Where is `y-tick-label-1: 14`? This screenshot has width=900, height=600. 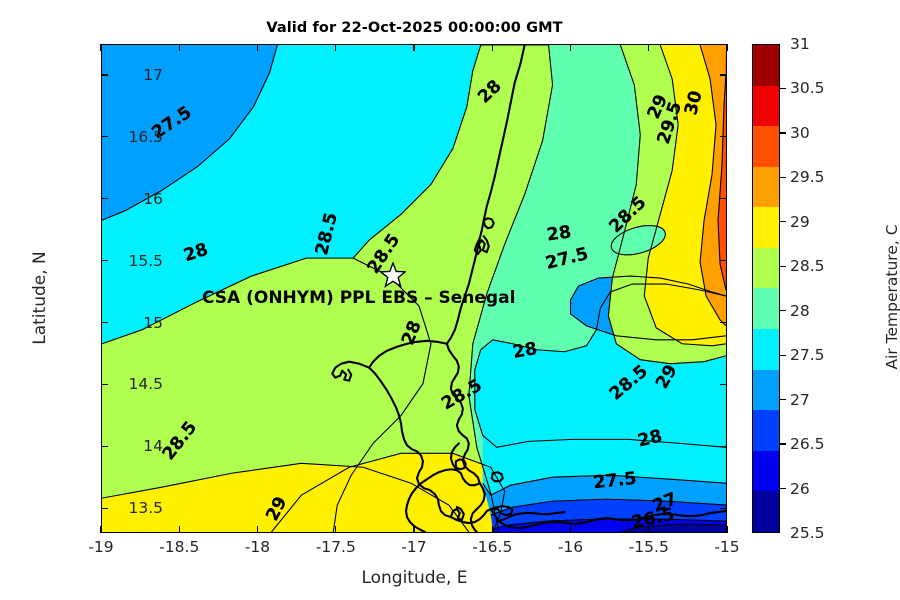 y-tick-label-1: 14 is located at coordinates (153, 446).